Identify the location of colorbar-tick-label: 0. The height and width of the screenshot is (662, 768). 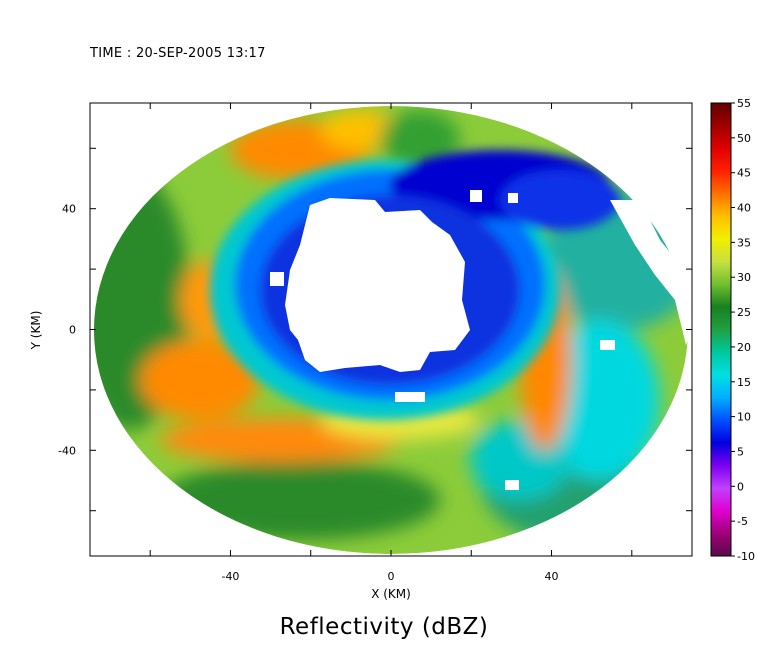
(740, 486).